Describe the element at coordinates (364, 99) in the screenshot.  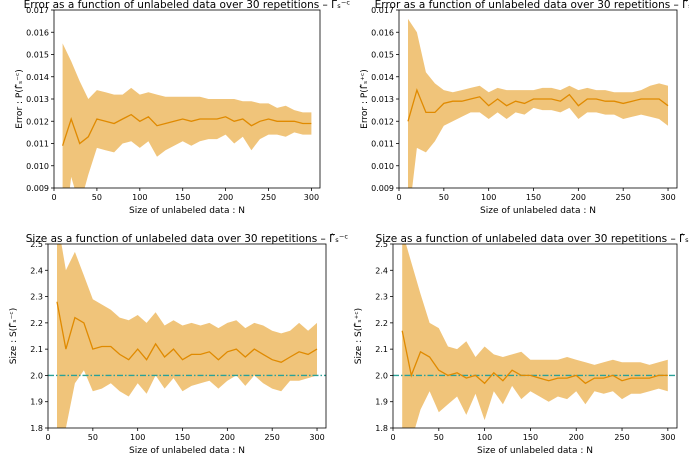
I see `y-axis-label: Error : P(Γ̂ₛ⁺ᶜ)` at that location.